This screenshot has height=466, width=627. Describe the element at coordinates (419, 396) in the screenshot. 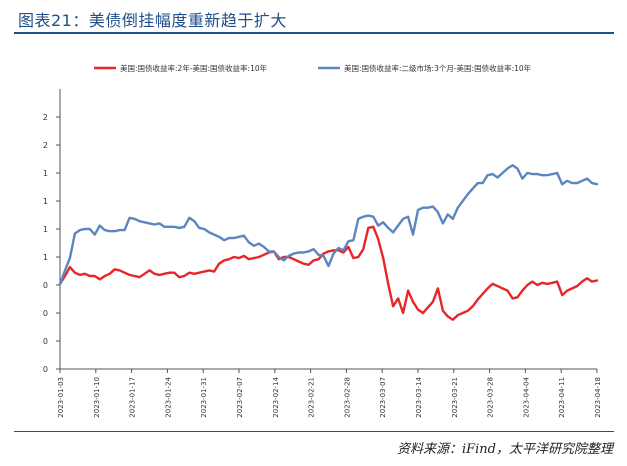

I see `x-tick-label: 2023-03-14` at that location.